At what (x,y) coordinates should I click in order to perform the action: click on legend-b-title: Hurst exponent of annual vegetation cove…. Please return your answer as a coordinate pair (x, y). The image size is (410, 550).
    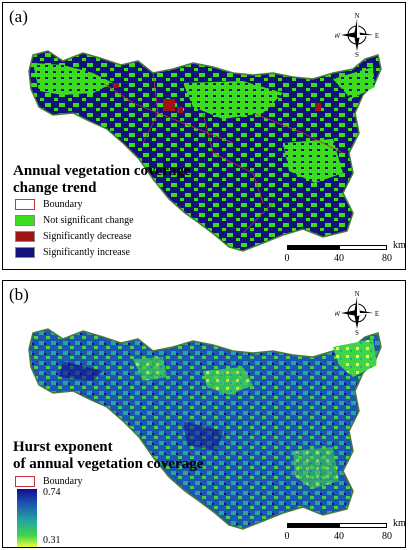
    Looking at the image, I should click on (108, 456).